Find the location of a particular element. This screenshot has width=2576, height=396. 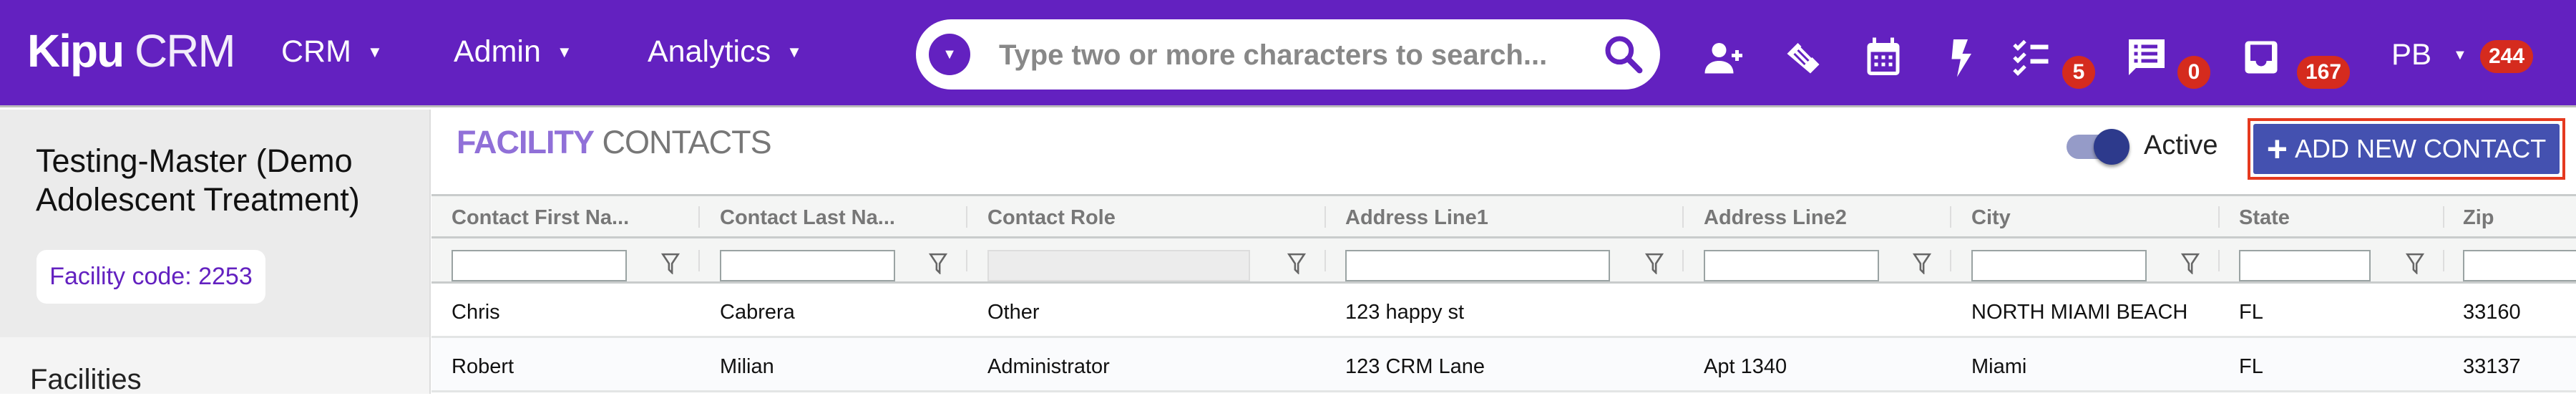

user-menu-initials: PB is located at coordinates (2411, 54).